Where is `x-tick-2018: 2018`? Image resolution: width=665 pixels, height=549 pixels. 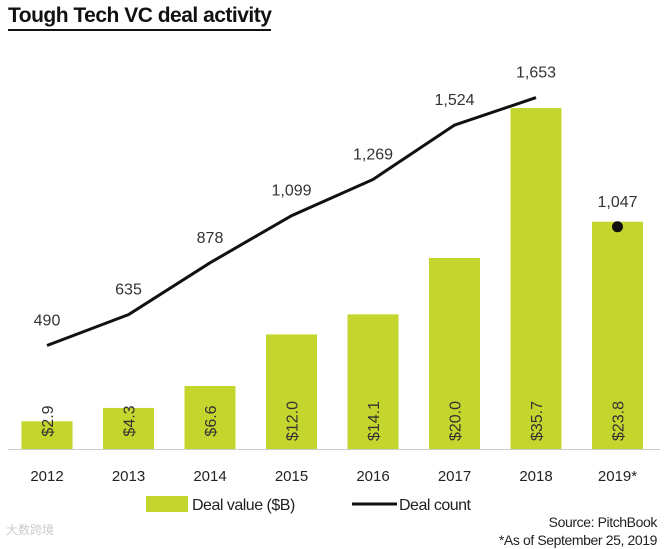 x-tick-2018: 2018 is located at coordinates (535, 476).